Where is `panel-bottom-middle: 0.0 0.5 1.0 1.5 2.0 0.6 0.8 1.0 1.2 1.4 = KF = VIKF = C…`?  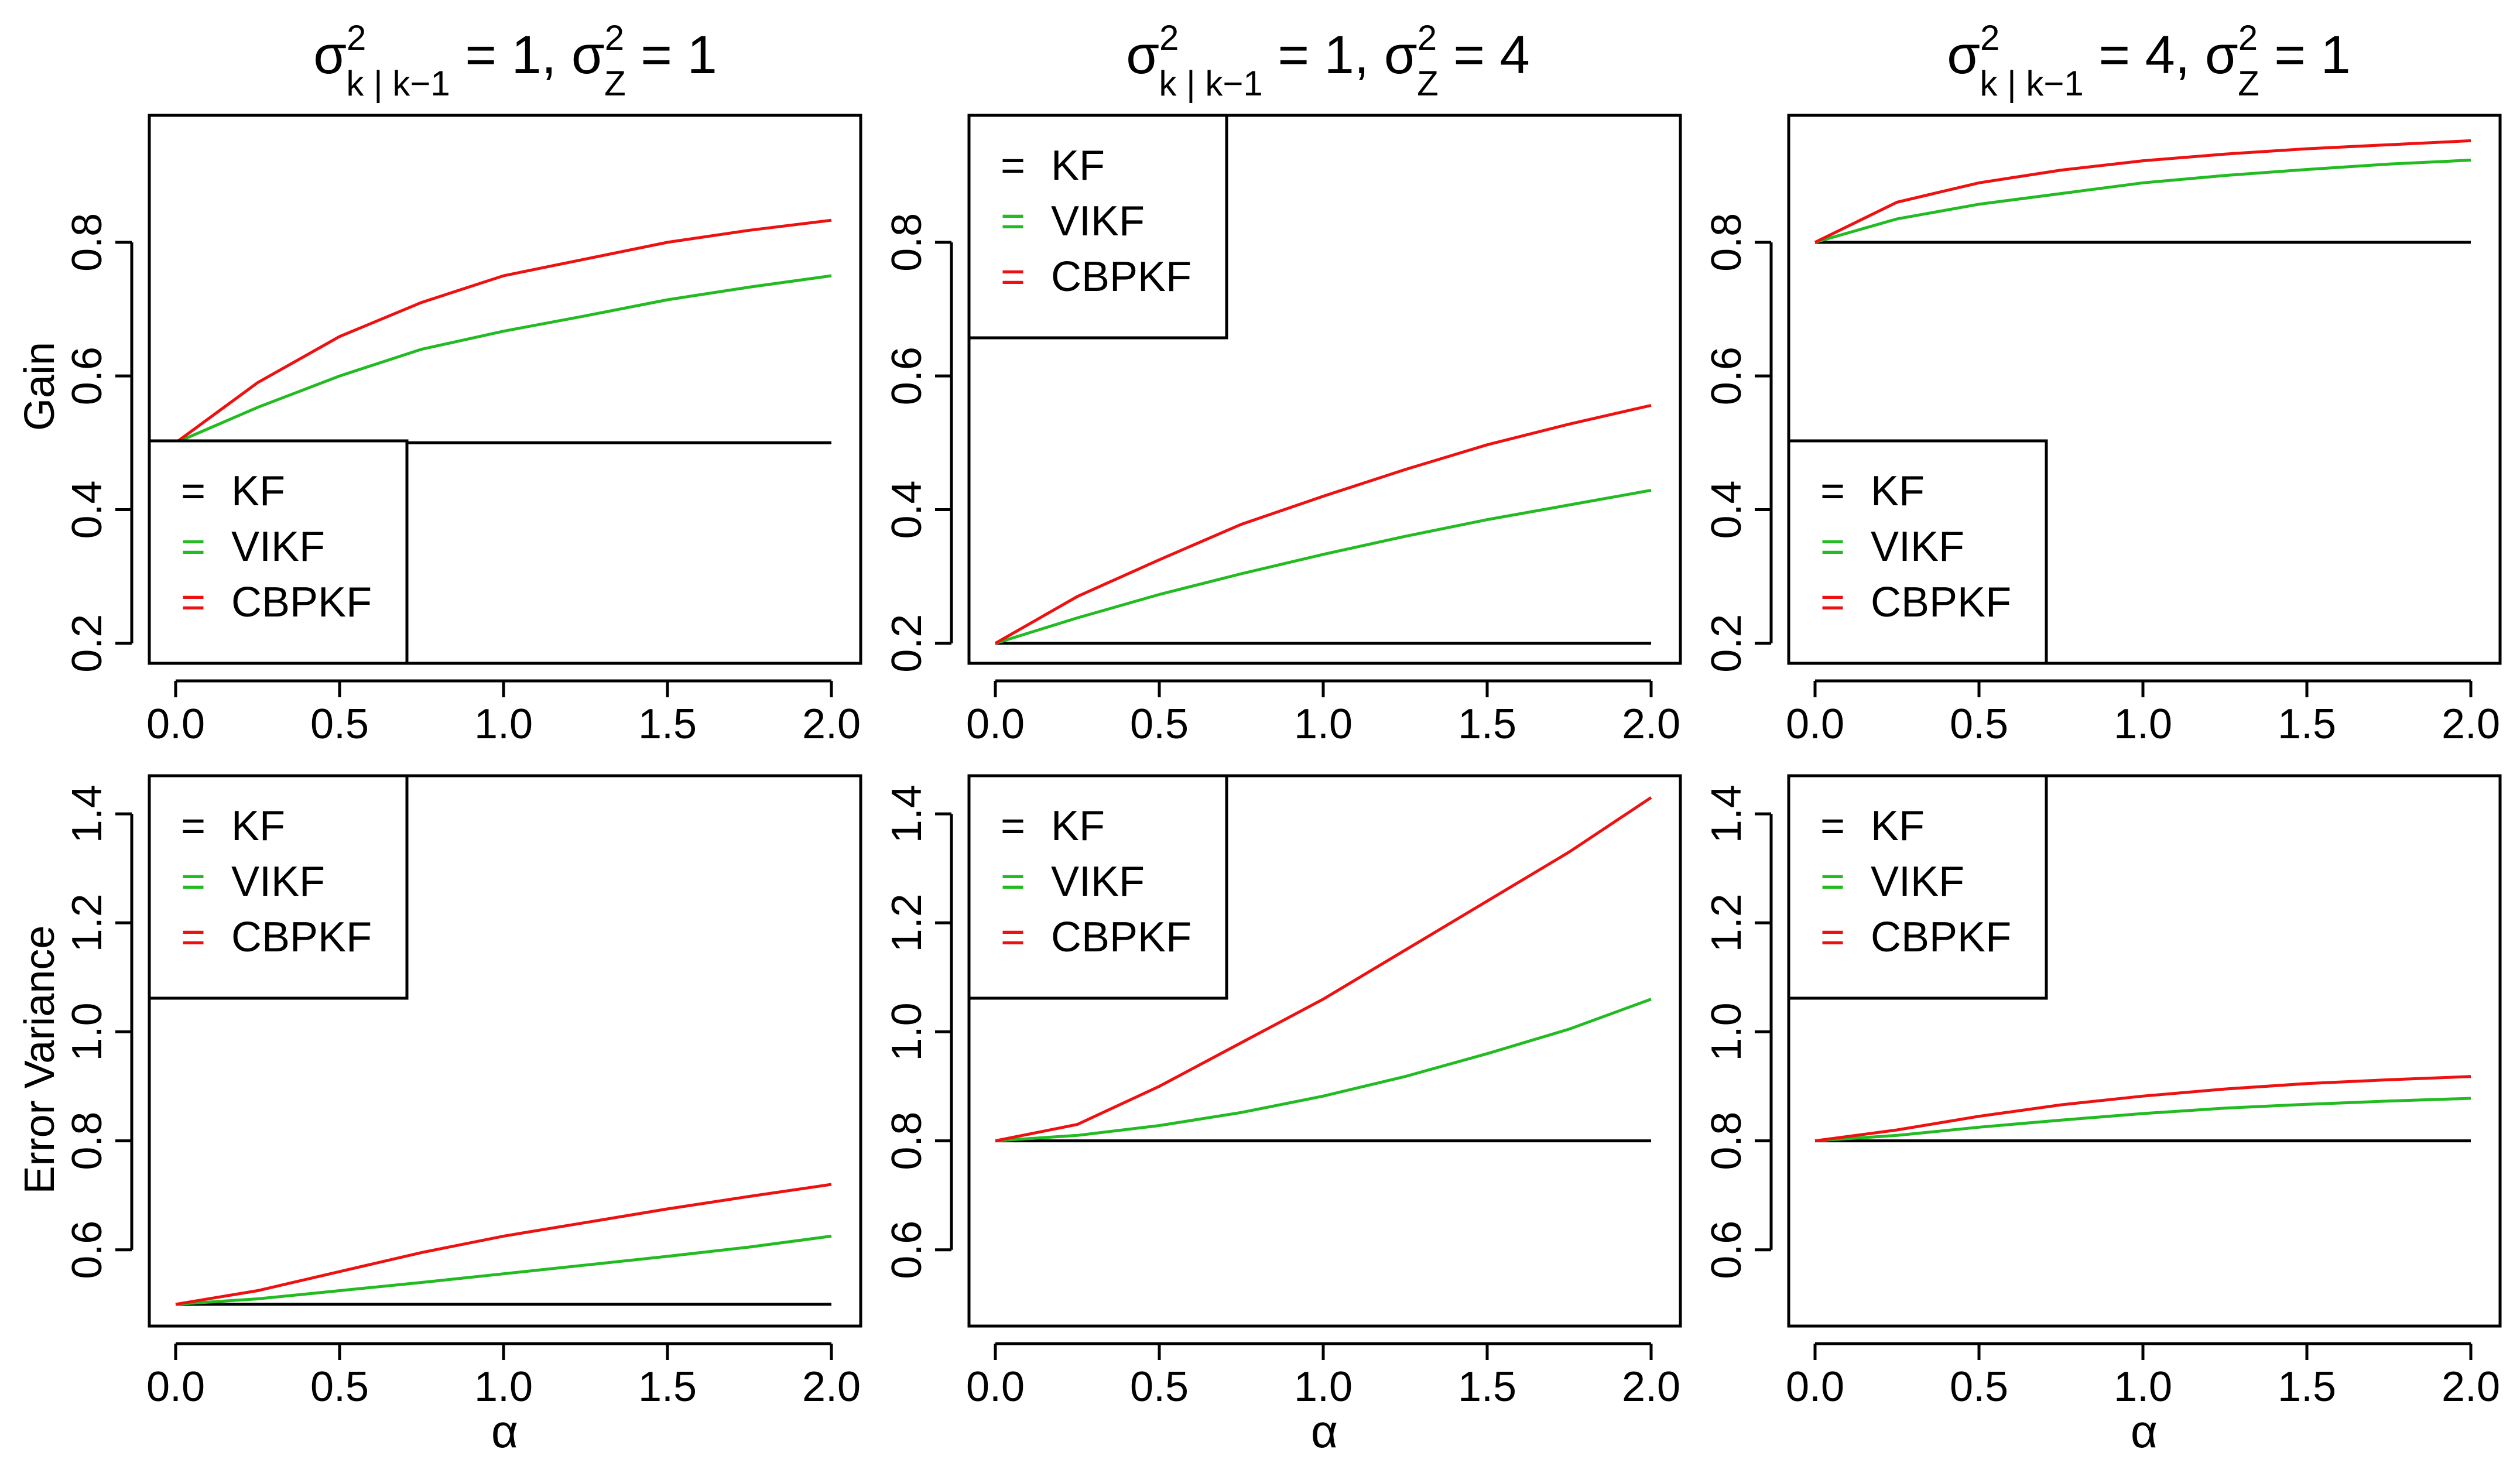 panel-bottom-middle: 0.0 0.5 1.0 1.5 2.0 0.6 0.8 1.0 1.2 1.4 = KF = VIKF = C… is located at coordinates (1283, 1092).